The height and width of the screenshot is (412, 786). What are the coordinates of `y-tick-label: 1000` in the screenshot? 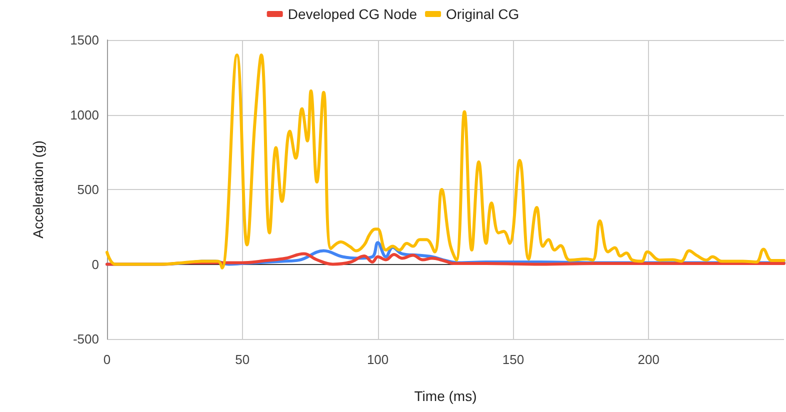 It's located at (84, 114).